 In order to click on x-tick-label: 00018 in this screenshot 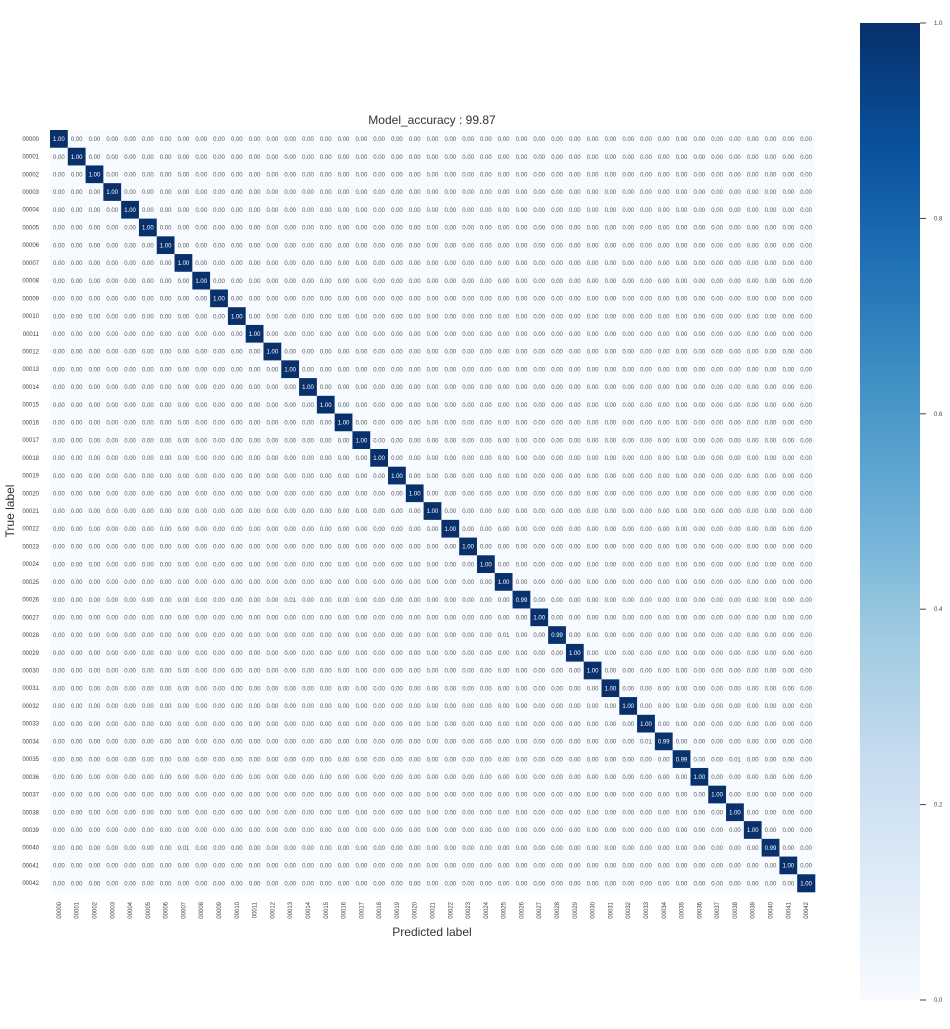, I will do `click(380, 909)`.